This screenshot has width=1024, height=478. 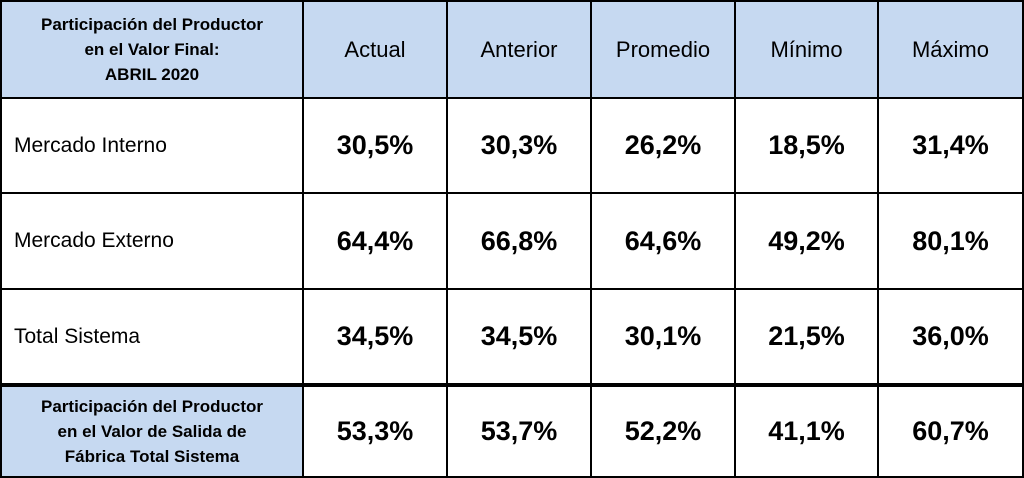 I want to click on value: 49,2%, so click(x=806, y=240).